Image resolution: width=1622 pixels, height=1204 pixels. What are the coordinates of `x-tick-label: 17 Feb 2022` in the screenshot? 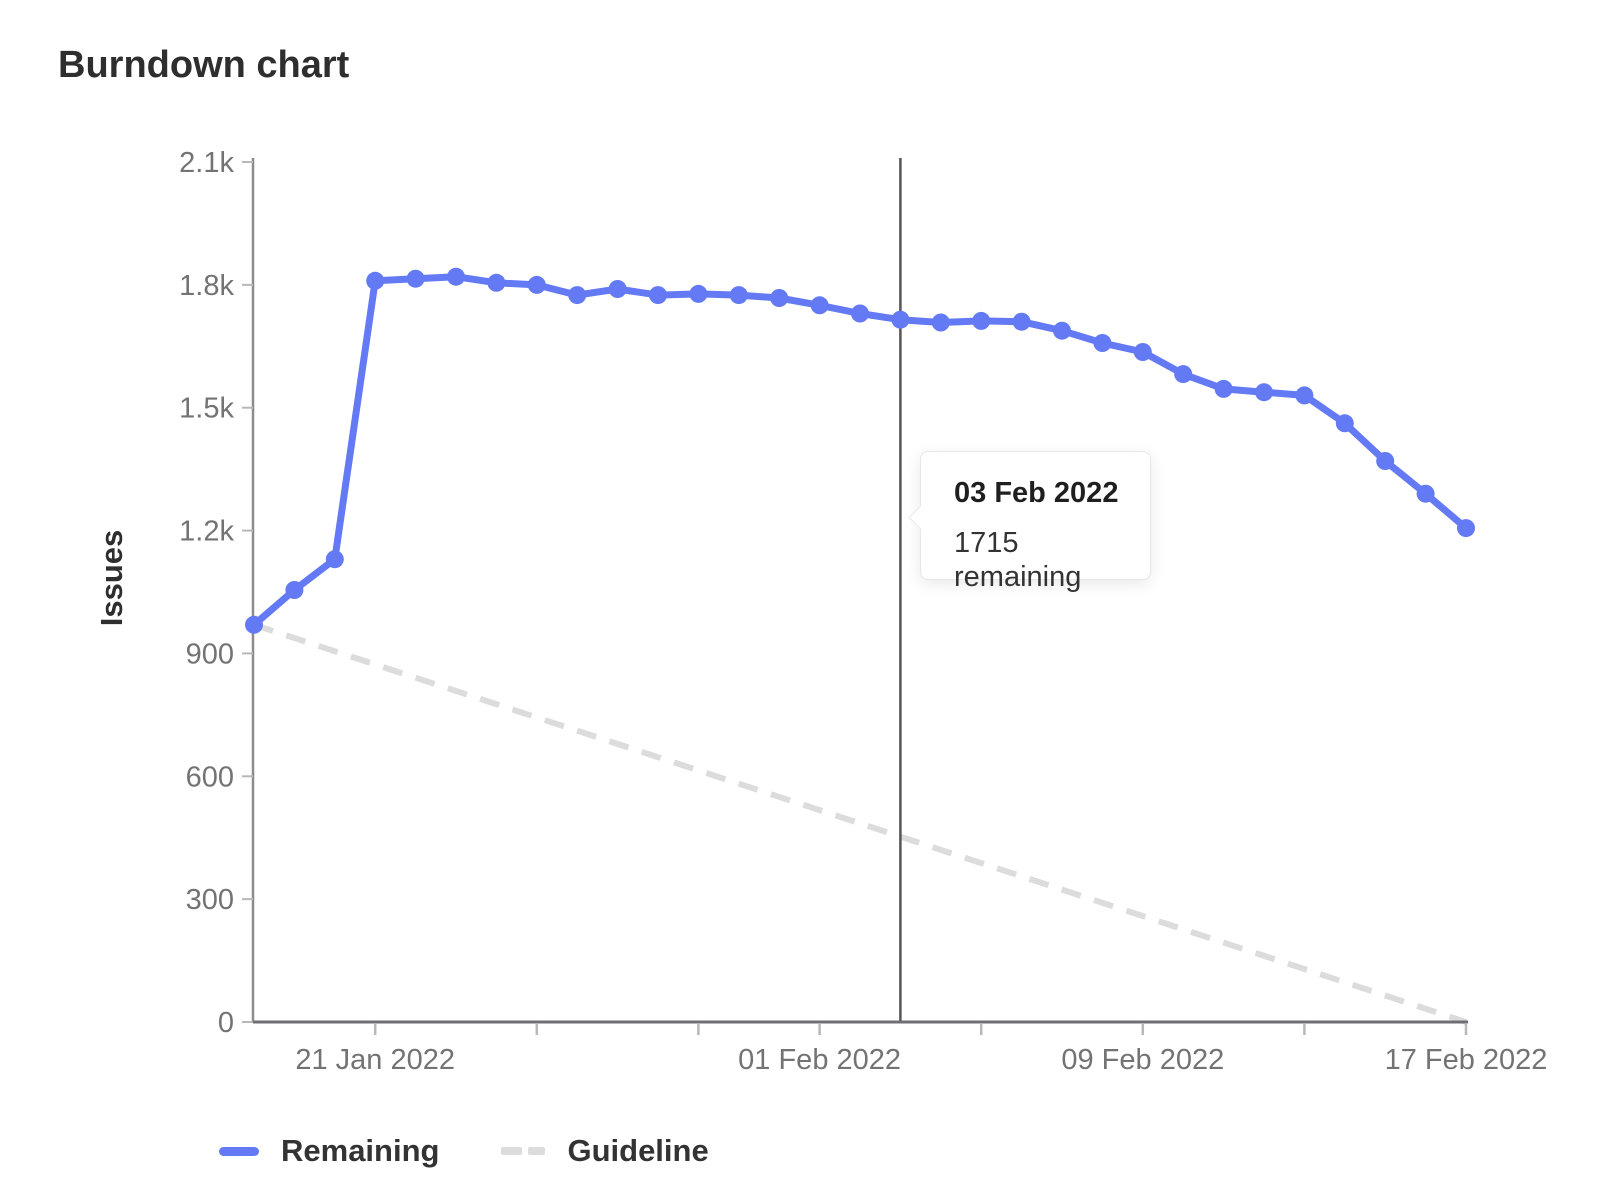 It's located at (1466, 1060).